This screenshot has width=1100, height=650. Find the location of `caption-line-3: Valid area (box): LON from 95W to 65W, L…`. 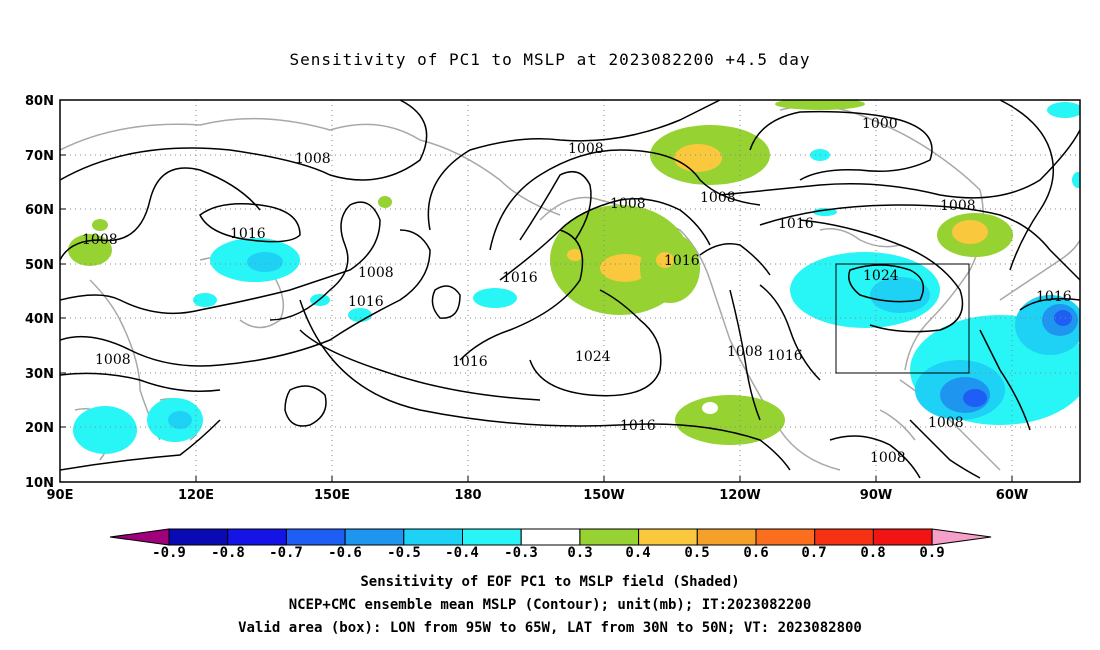

caption-line-3: Valid area (box): LON from 95W to 65W, L… is located at coordinates (550, 628).